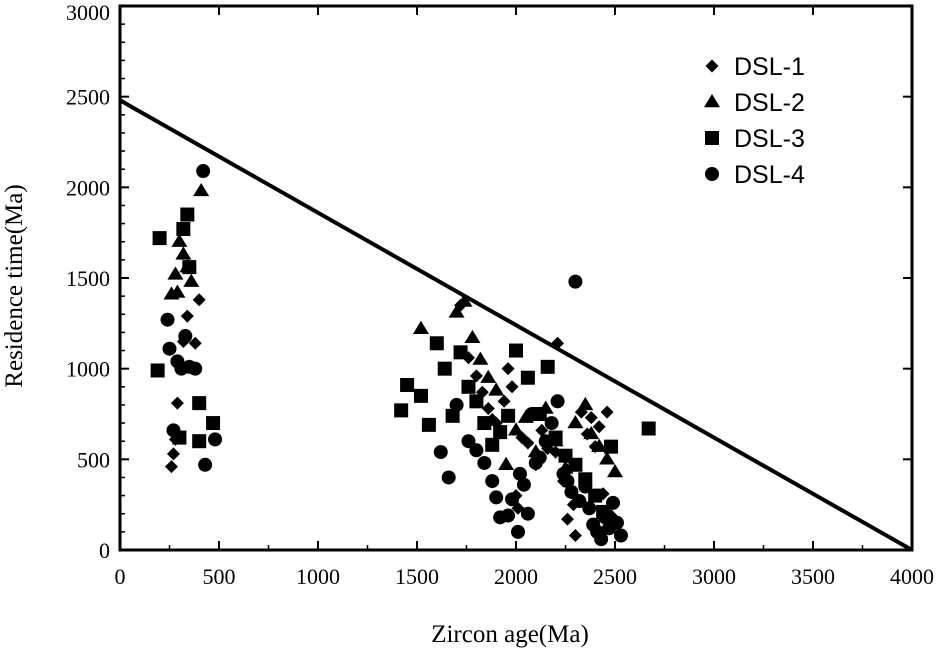 Image resolution: width=945 pixels, height=652 pixels. What do you see at coordinates (88, 369) in the screenshot?
I see `y-tick-label: 1000` at bounding box center [88, 369].